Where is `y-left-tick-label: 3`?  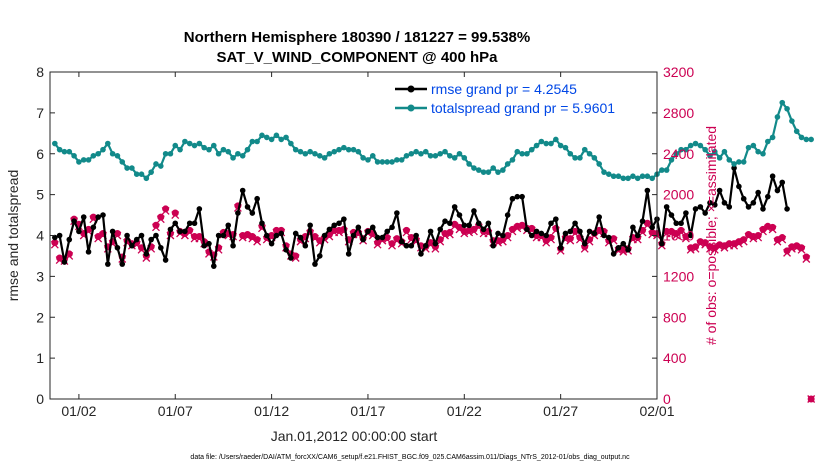 y-left-tick-label: 3 is located at coordinates (40, 276).